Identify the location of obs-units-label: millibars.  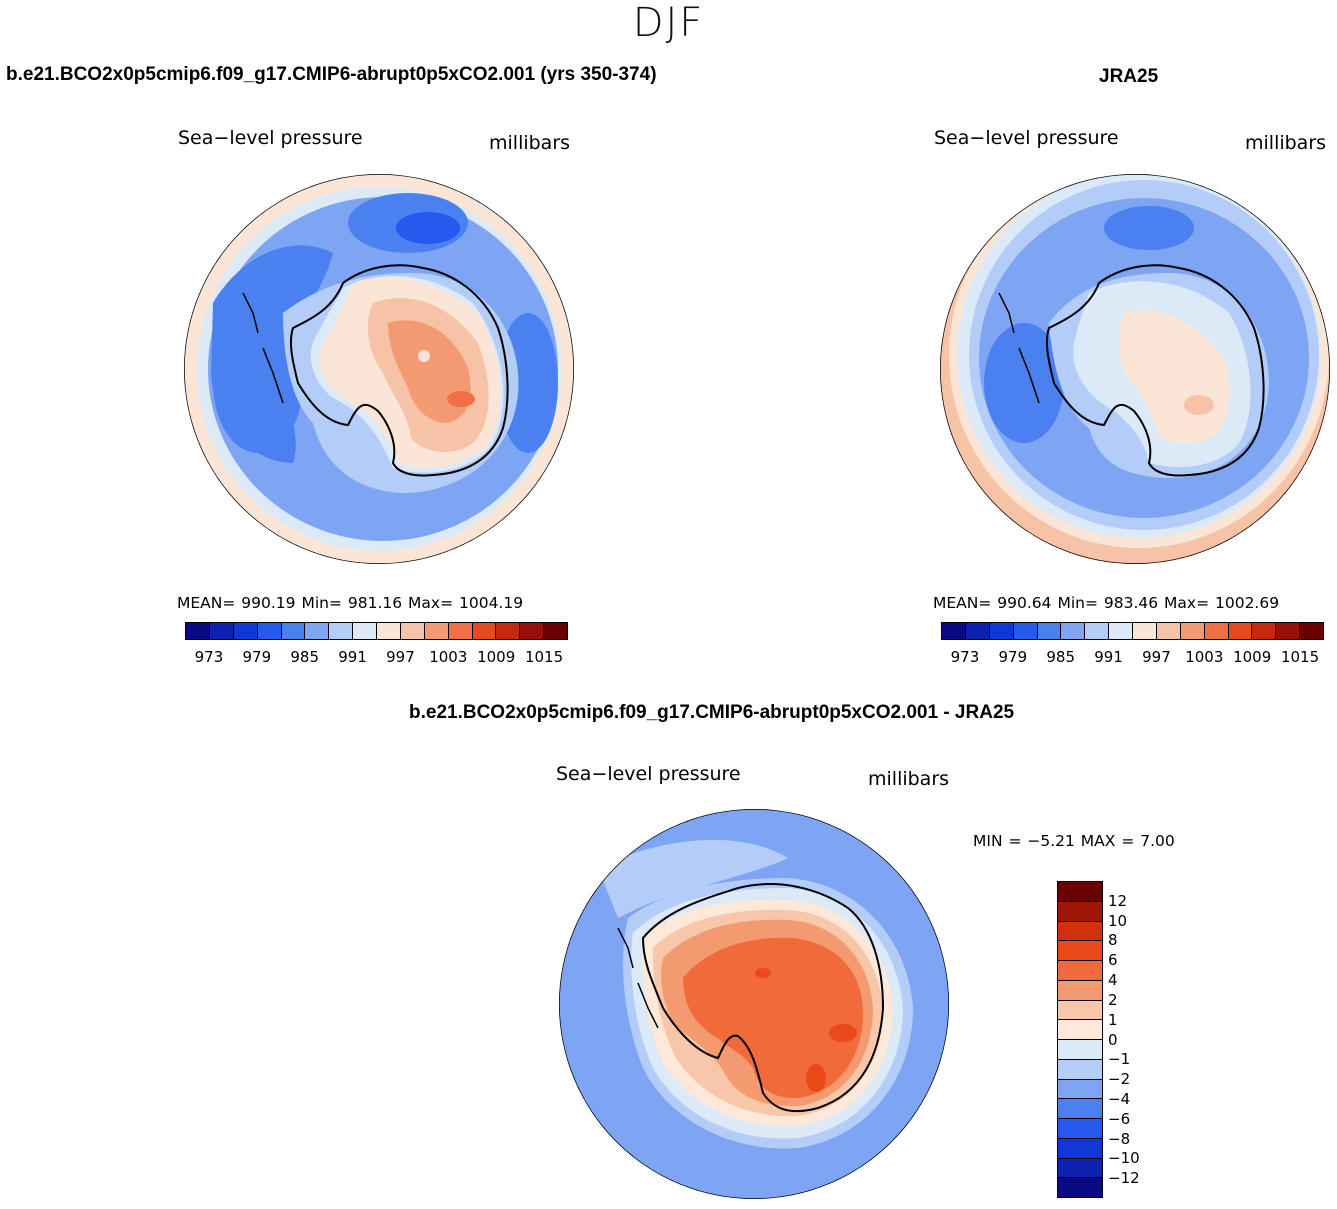
(1286, 143).